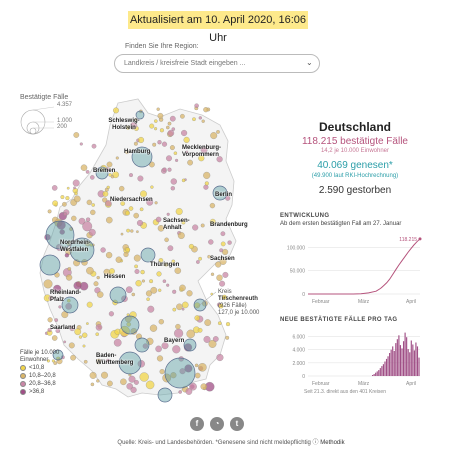 This screenshot has width=462, height=453. Describe the element at coordinates (174, 341) in the screenshot. I see `state-label: Bayern` at that location.